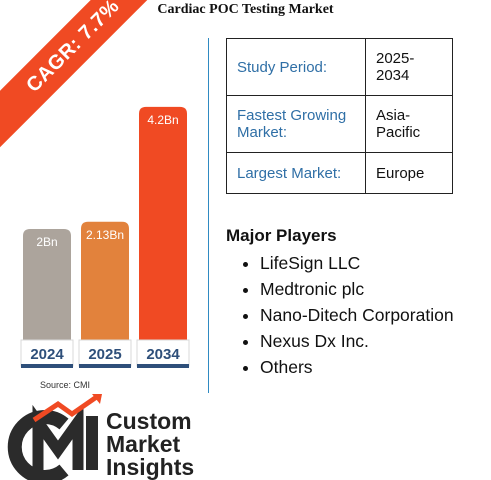  Describe the element at coordinates (46, 242) in the screenshot. I see `data-label: 2Bn` at that location.